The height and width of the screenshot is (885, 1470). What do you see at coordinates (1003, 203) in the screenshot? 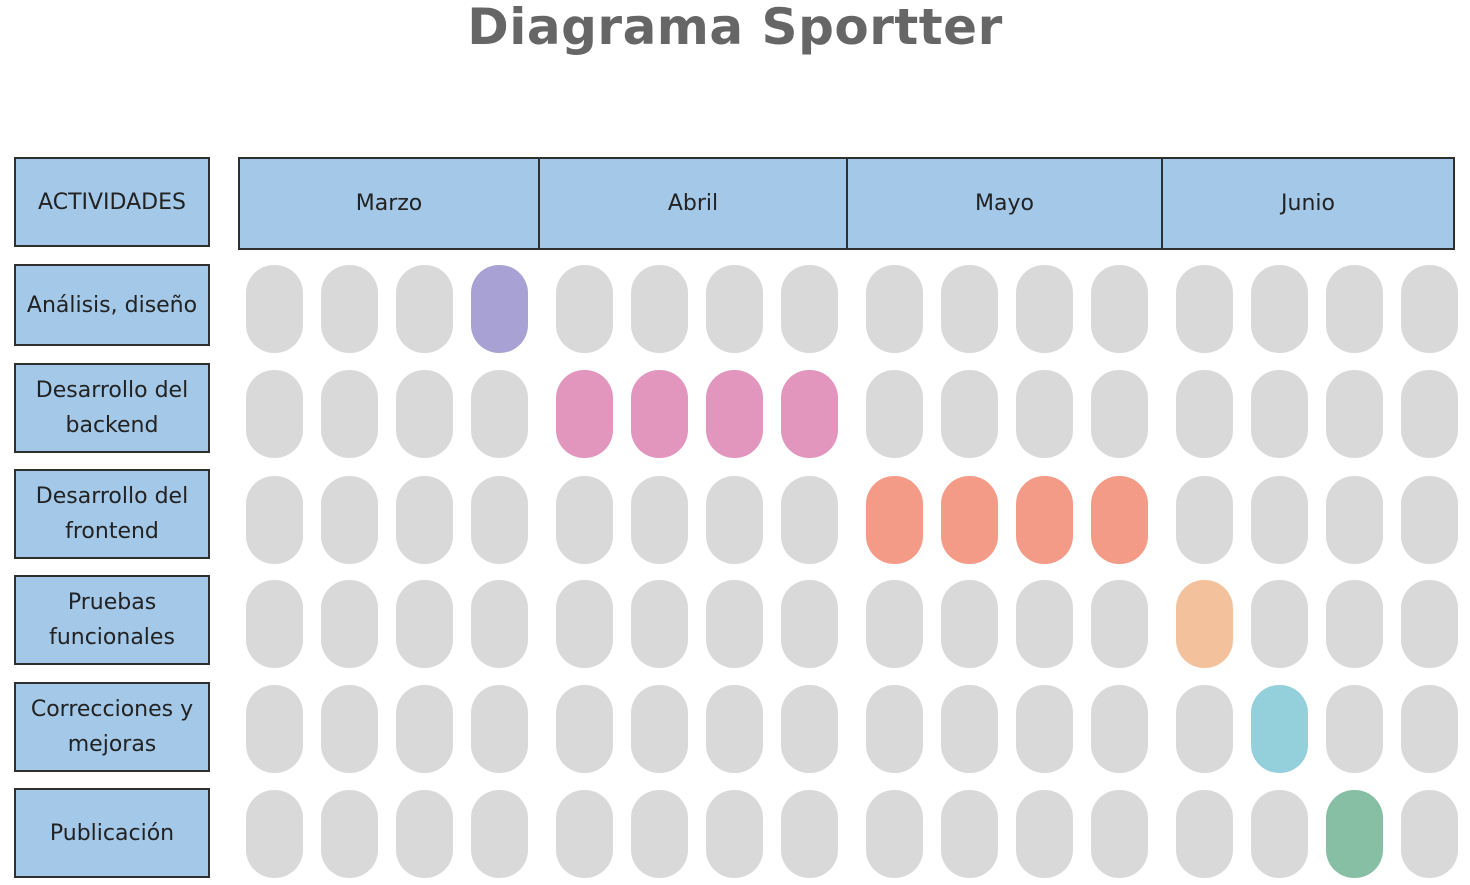
I see `month-mayo: Mayo` at bounding box center [1003, 203].